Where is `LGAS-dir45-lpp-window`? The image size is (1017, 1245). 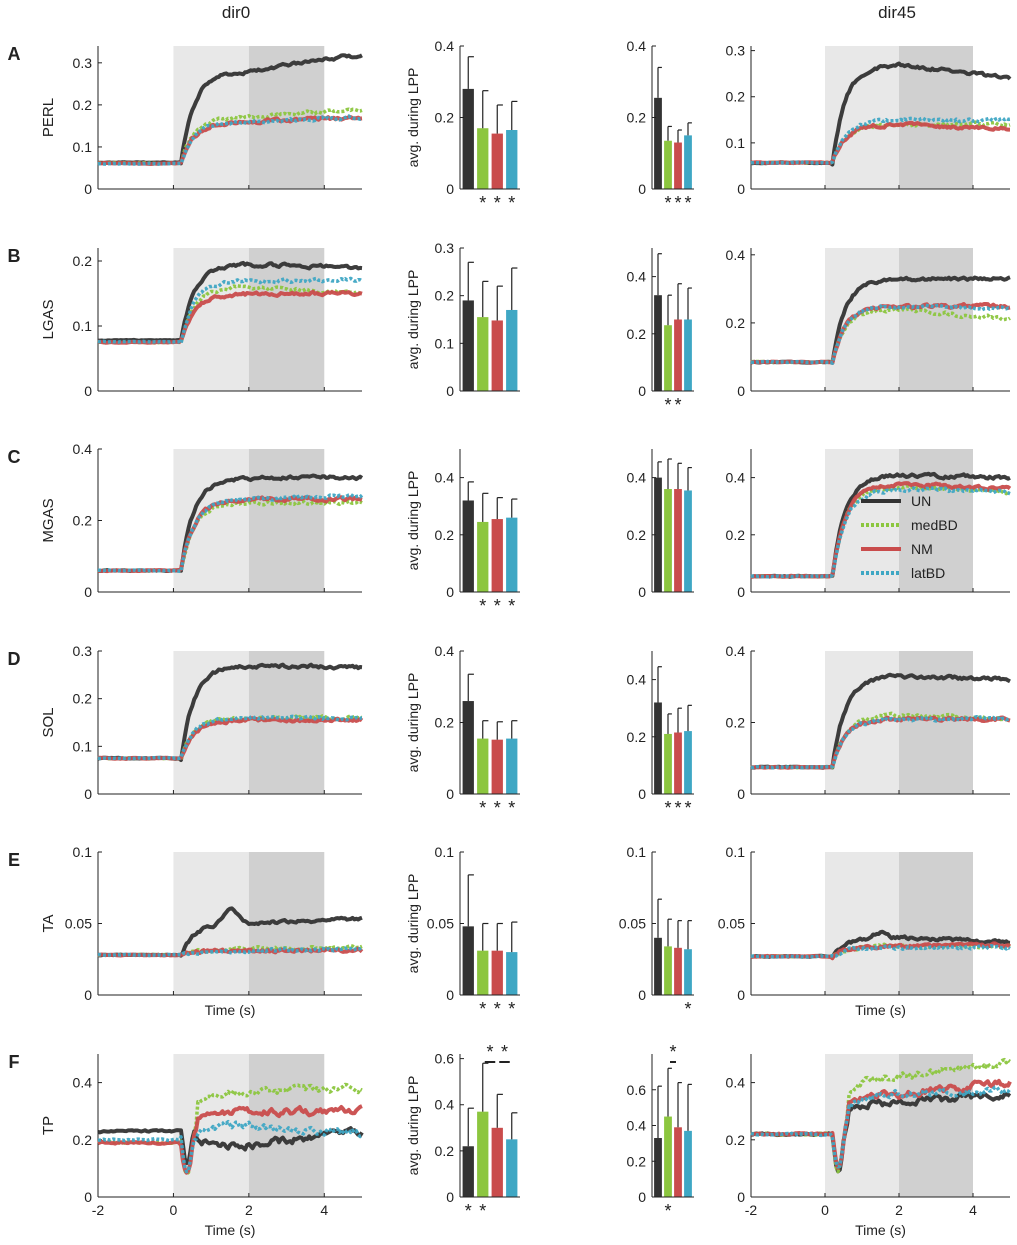
LGAS-dir45-lpp-window is located at coordinates (936, 319).